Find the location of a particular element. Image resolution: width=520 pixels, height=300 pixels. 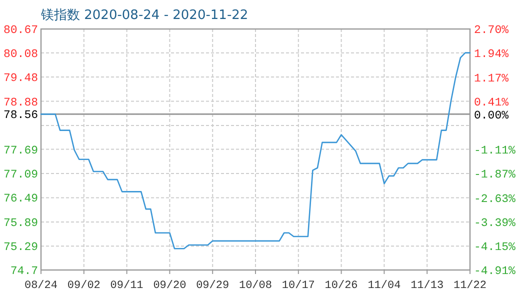

y-tick-label: 78.88 is located at coordinates (20, 103).